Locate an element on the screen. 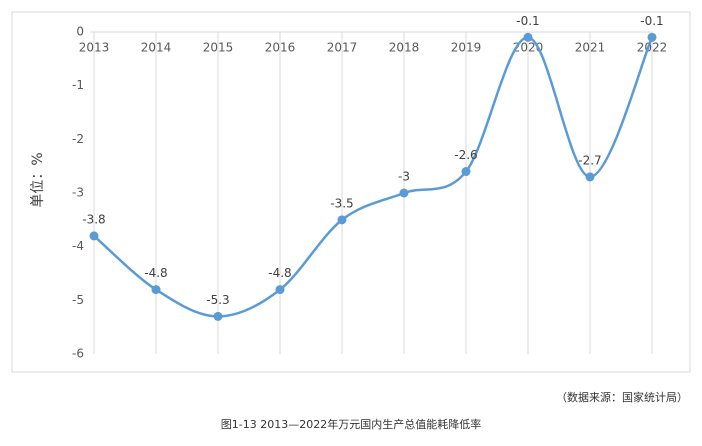  data-label: -3 is located at coordinates (404, 177).